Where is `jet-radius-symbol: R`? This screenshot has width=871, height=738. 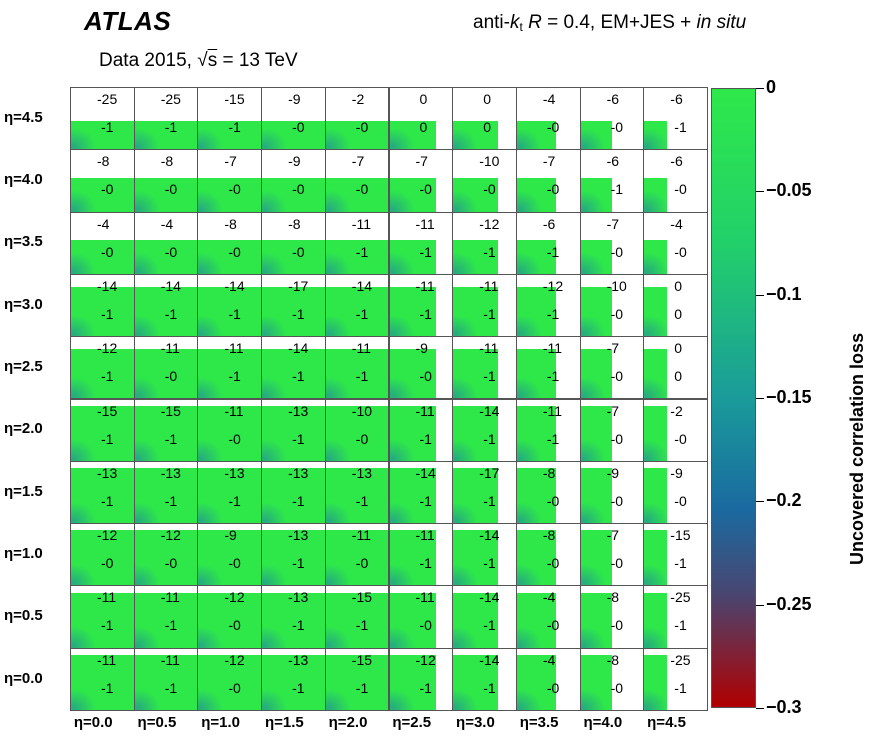
jet-radius-symbol: R is located at coordinates (535, 22).